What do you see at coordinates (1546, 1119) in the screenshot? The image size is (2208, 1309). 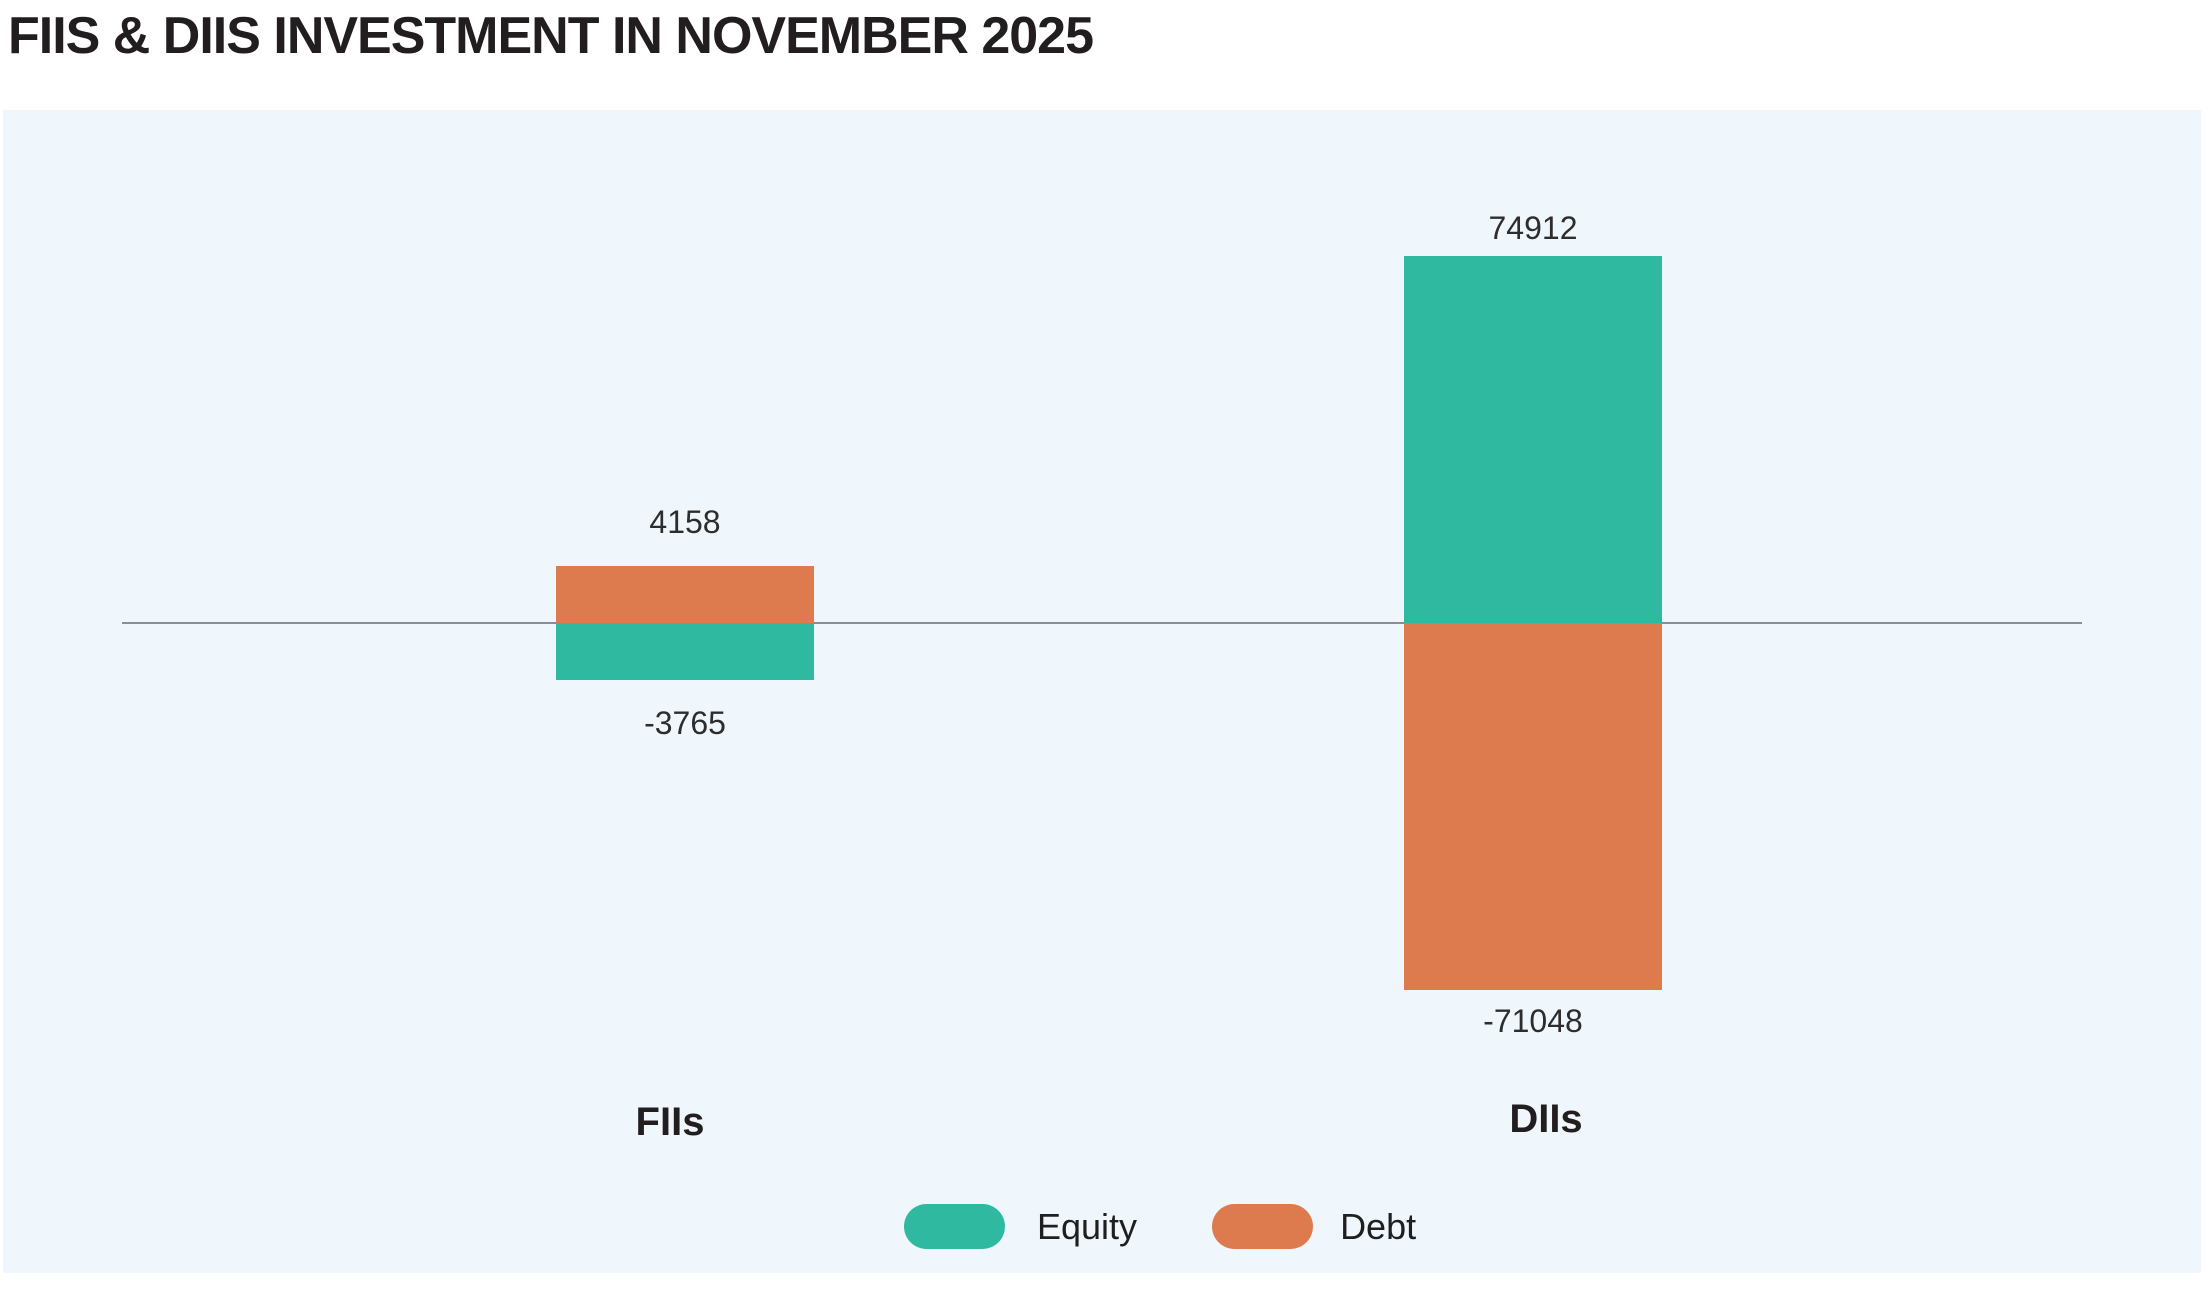 I see `category-label-diis: DIIs` at bounding box center [1546, 1119].